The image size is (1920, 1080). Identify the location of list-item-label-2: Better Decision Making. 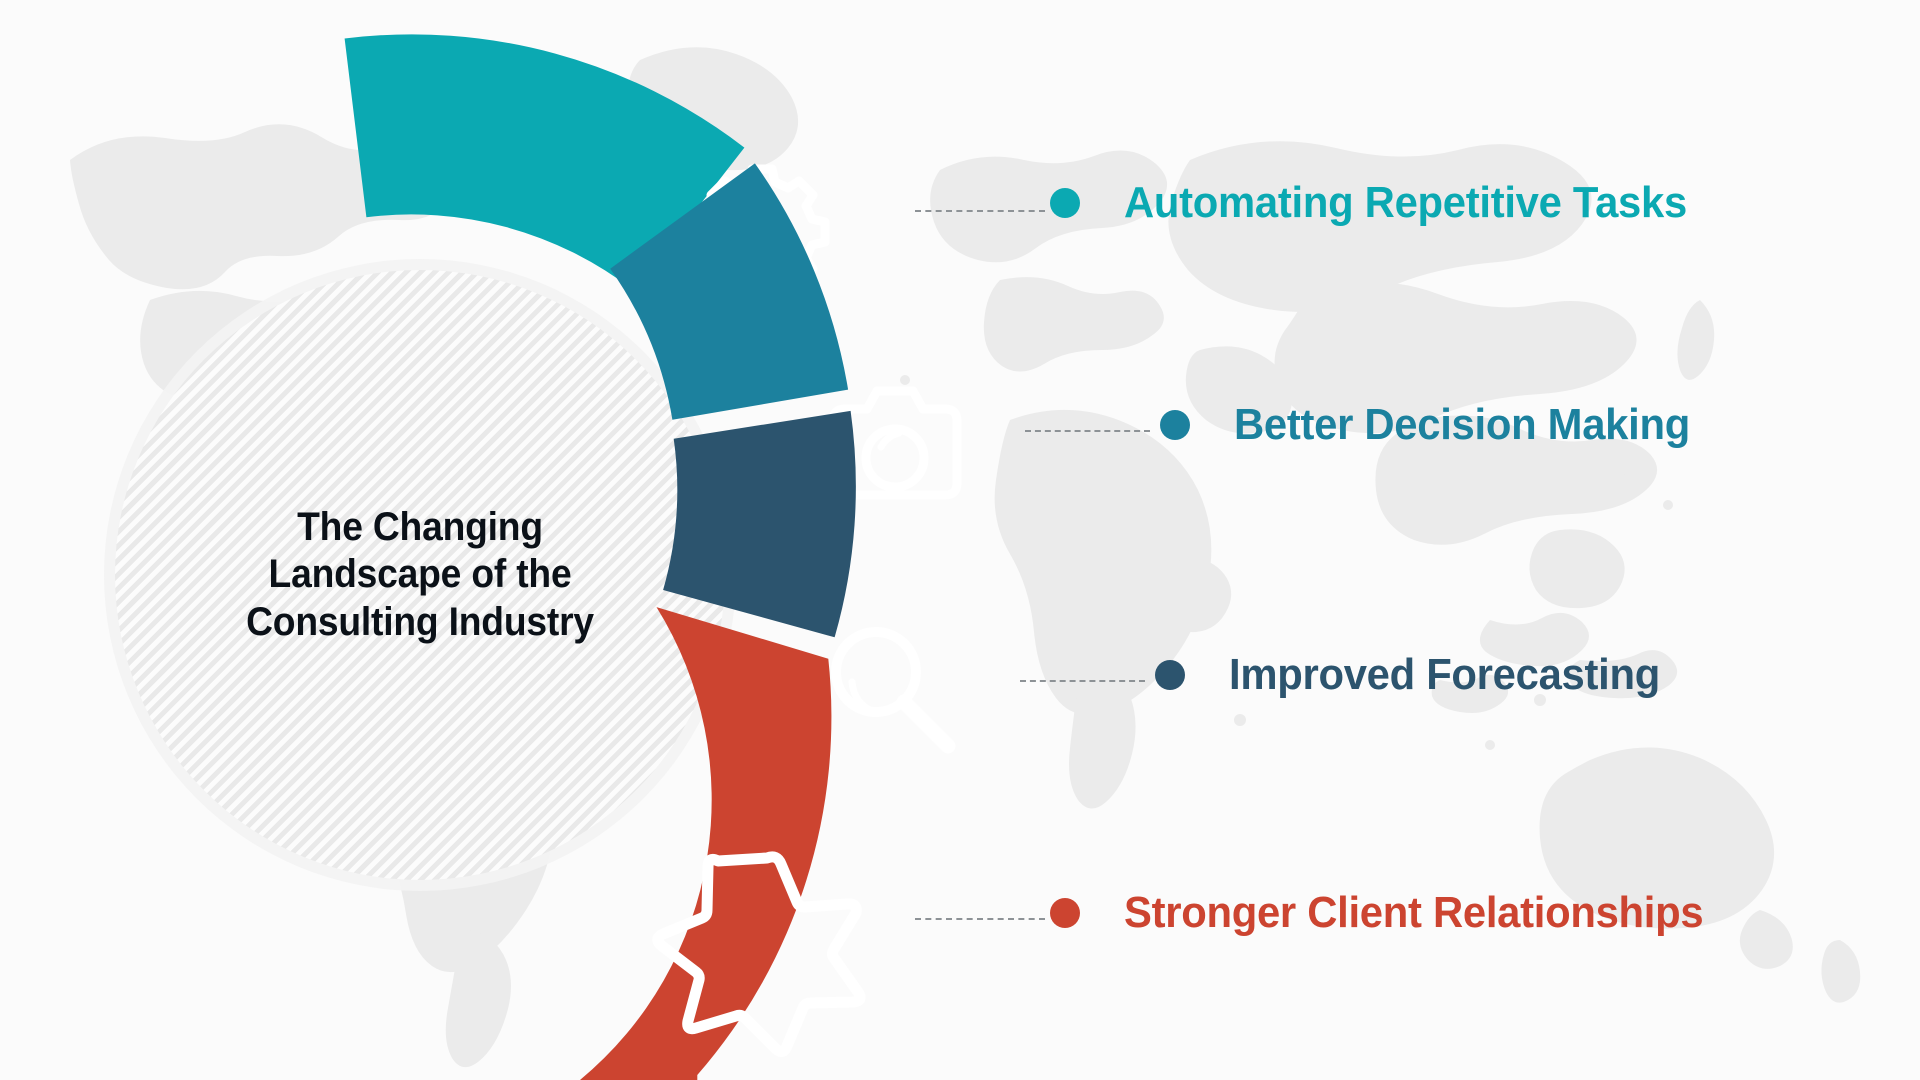
(1462, 424).